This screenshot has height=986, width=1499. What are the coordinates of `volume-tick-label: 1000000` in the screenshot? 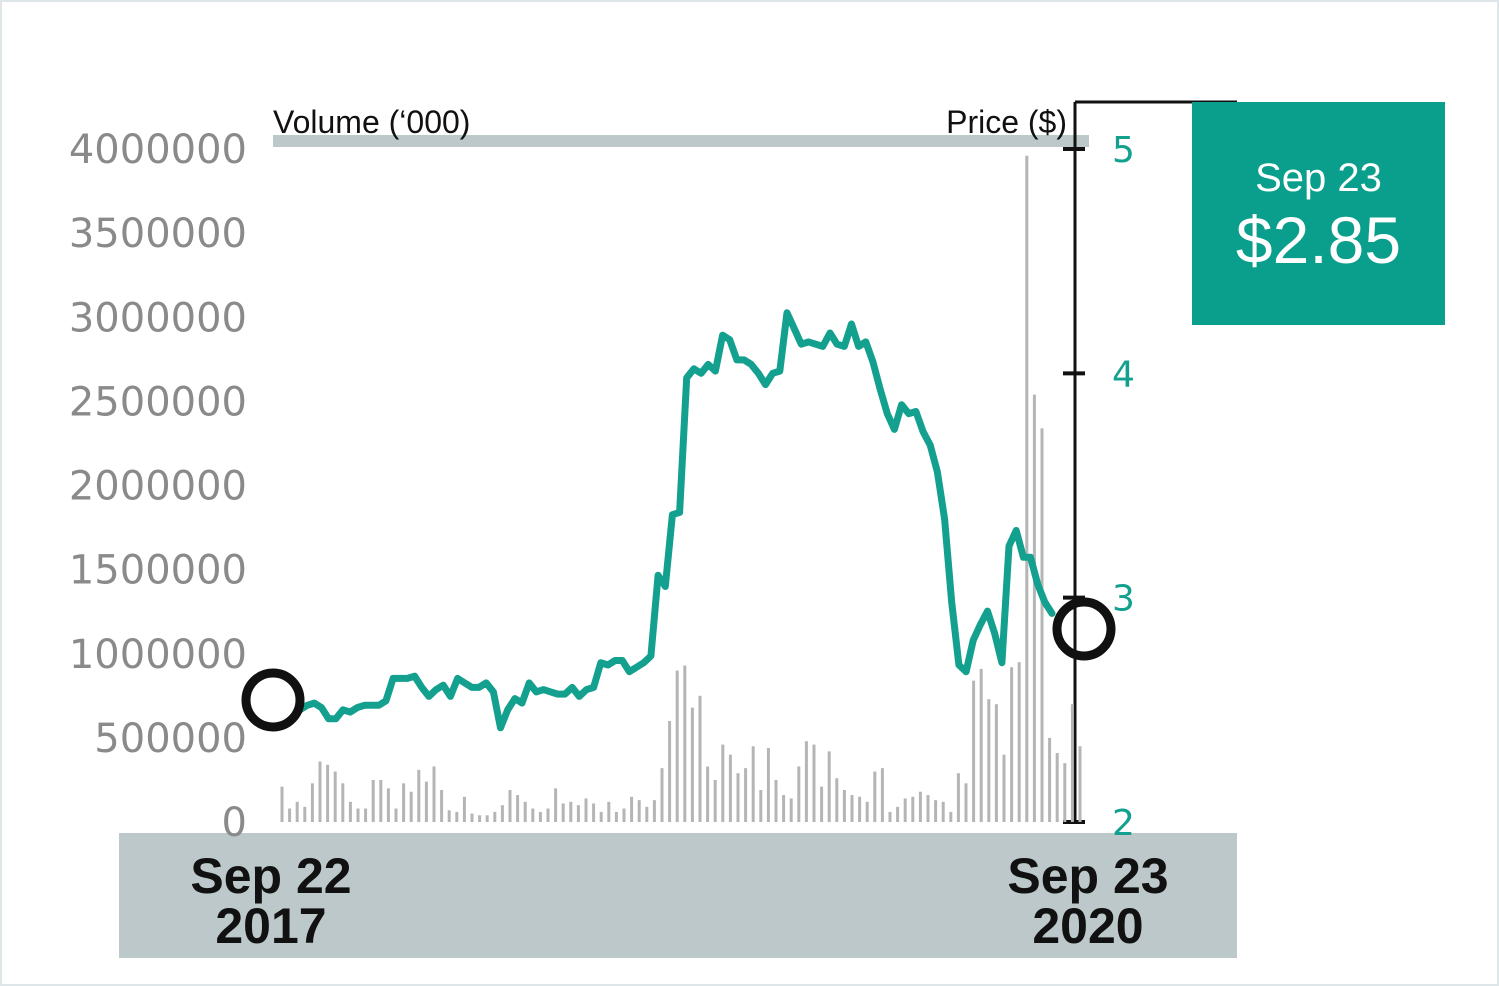 It's located at (158, 655).